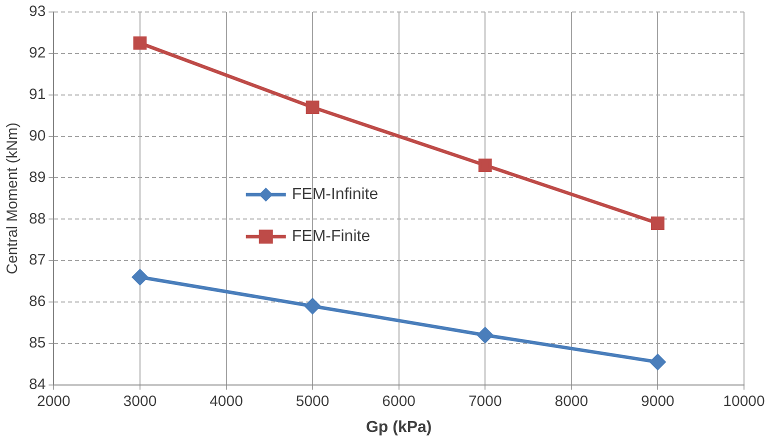 Image resolution: width=768 pixels, height=441 pixels. What do you see at coordinates (37, 135) in the screenshot?
I see `y-tick-label: 90` at bounding box center [37, 135].